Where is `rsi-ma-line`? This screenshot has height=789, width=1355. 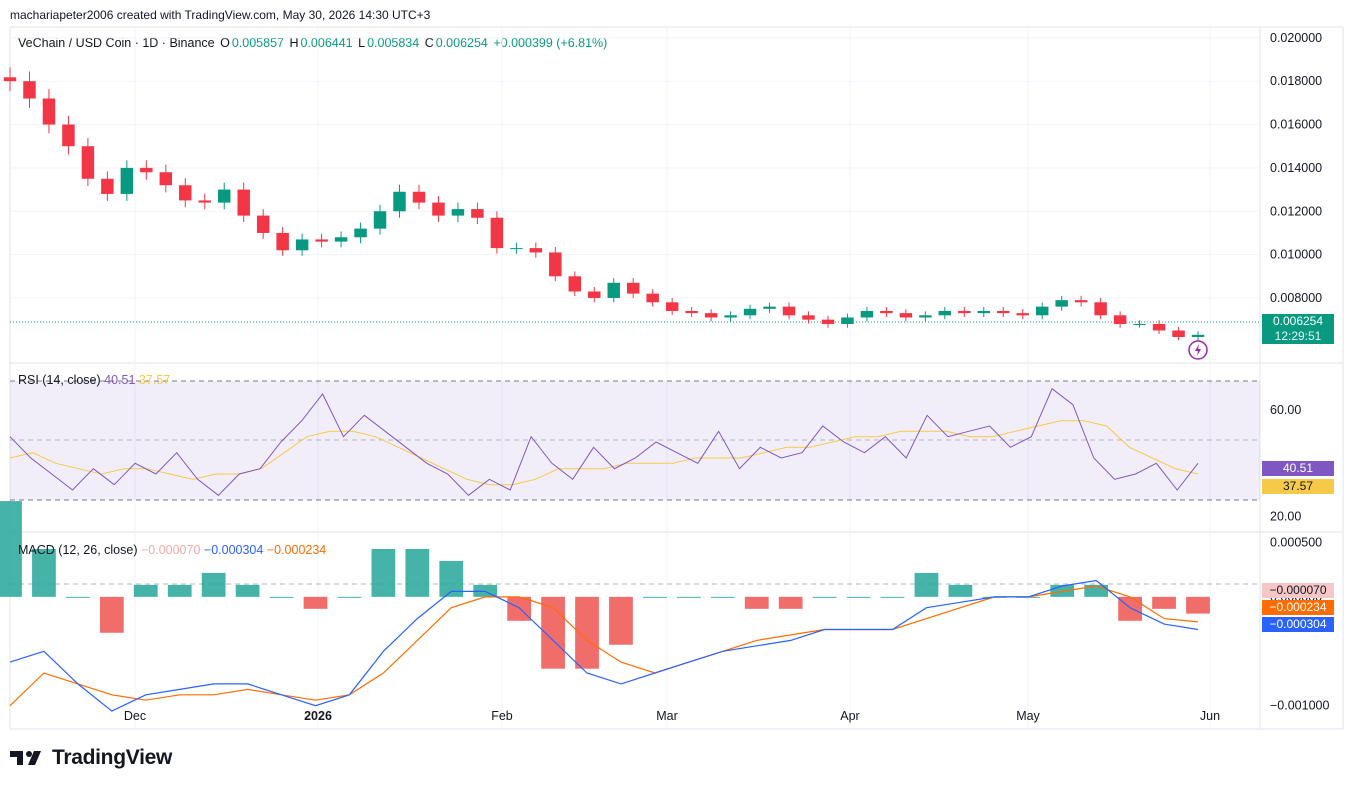 rsi-ma-line is located at coordinates (604, 453).